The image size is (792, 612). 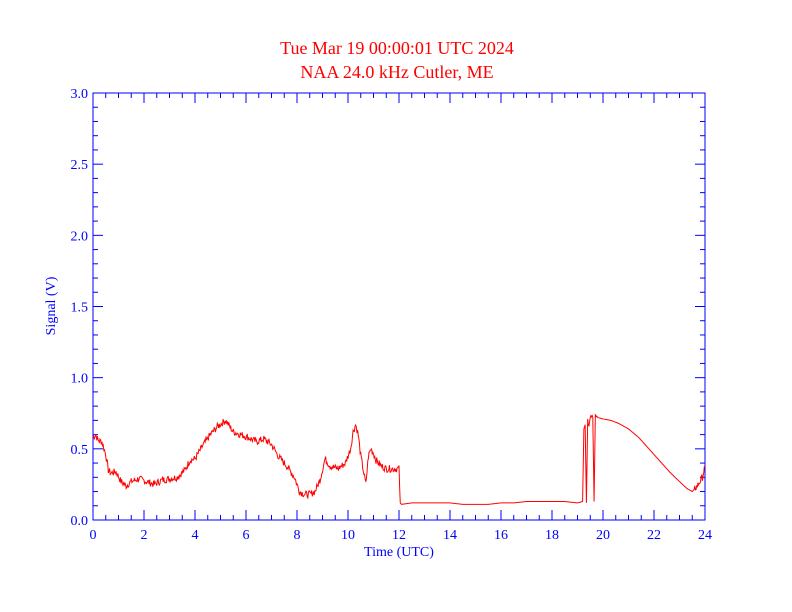 What do you see at coordinates (246, 535) in the screenshot?
I see `x-tick-label: 6` at bounding box center [246, 535].